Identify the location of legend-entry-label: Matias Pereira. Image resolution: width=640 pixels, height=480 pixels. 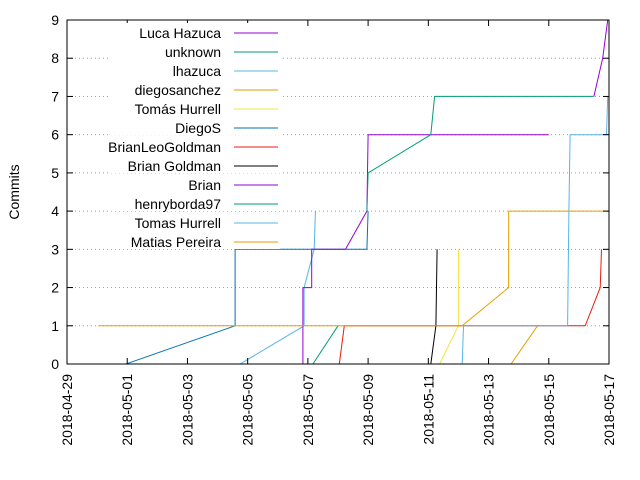
(176, 242).